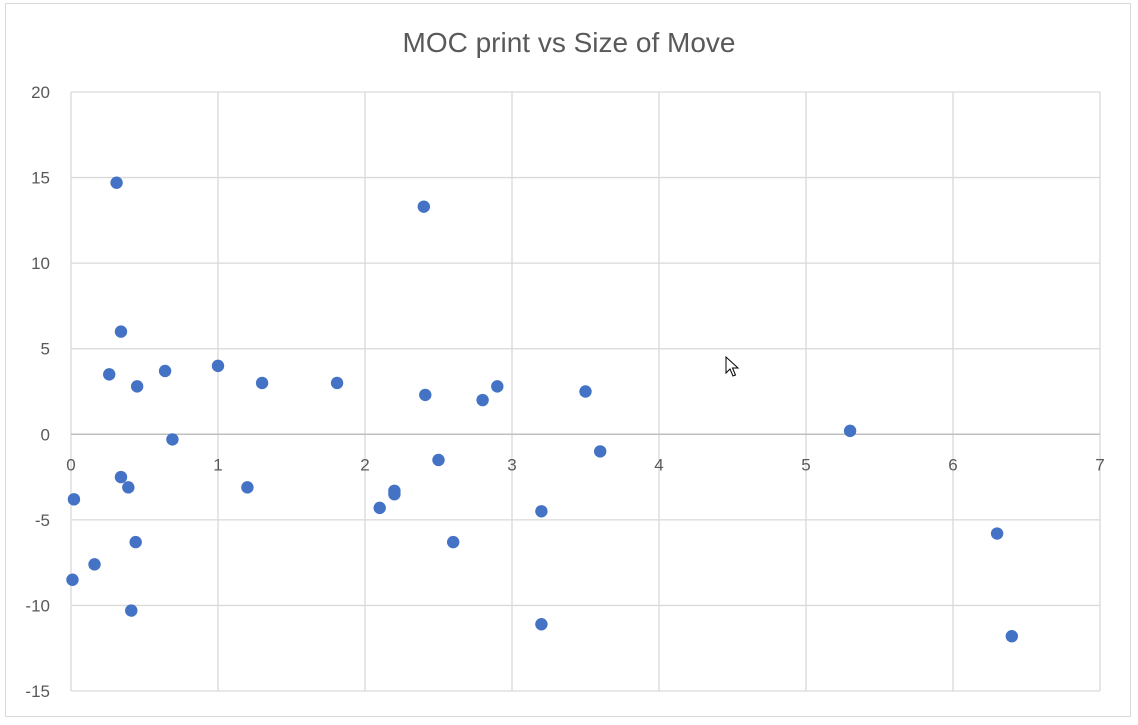 The width and height of the screenshot is (1138, 725). What do you see at coordinates (40, 92) in the screenshot?
I see `y-tick-label: 20` at bounding box center [40, 92].